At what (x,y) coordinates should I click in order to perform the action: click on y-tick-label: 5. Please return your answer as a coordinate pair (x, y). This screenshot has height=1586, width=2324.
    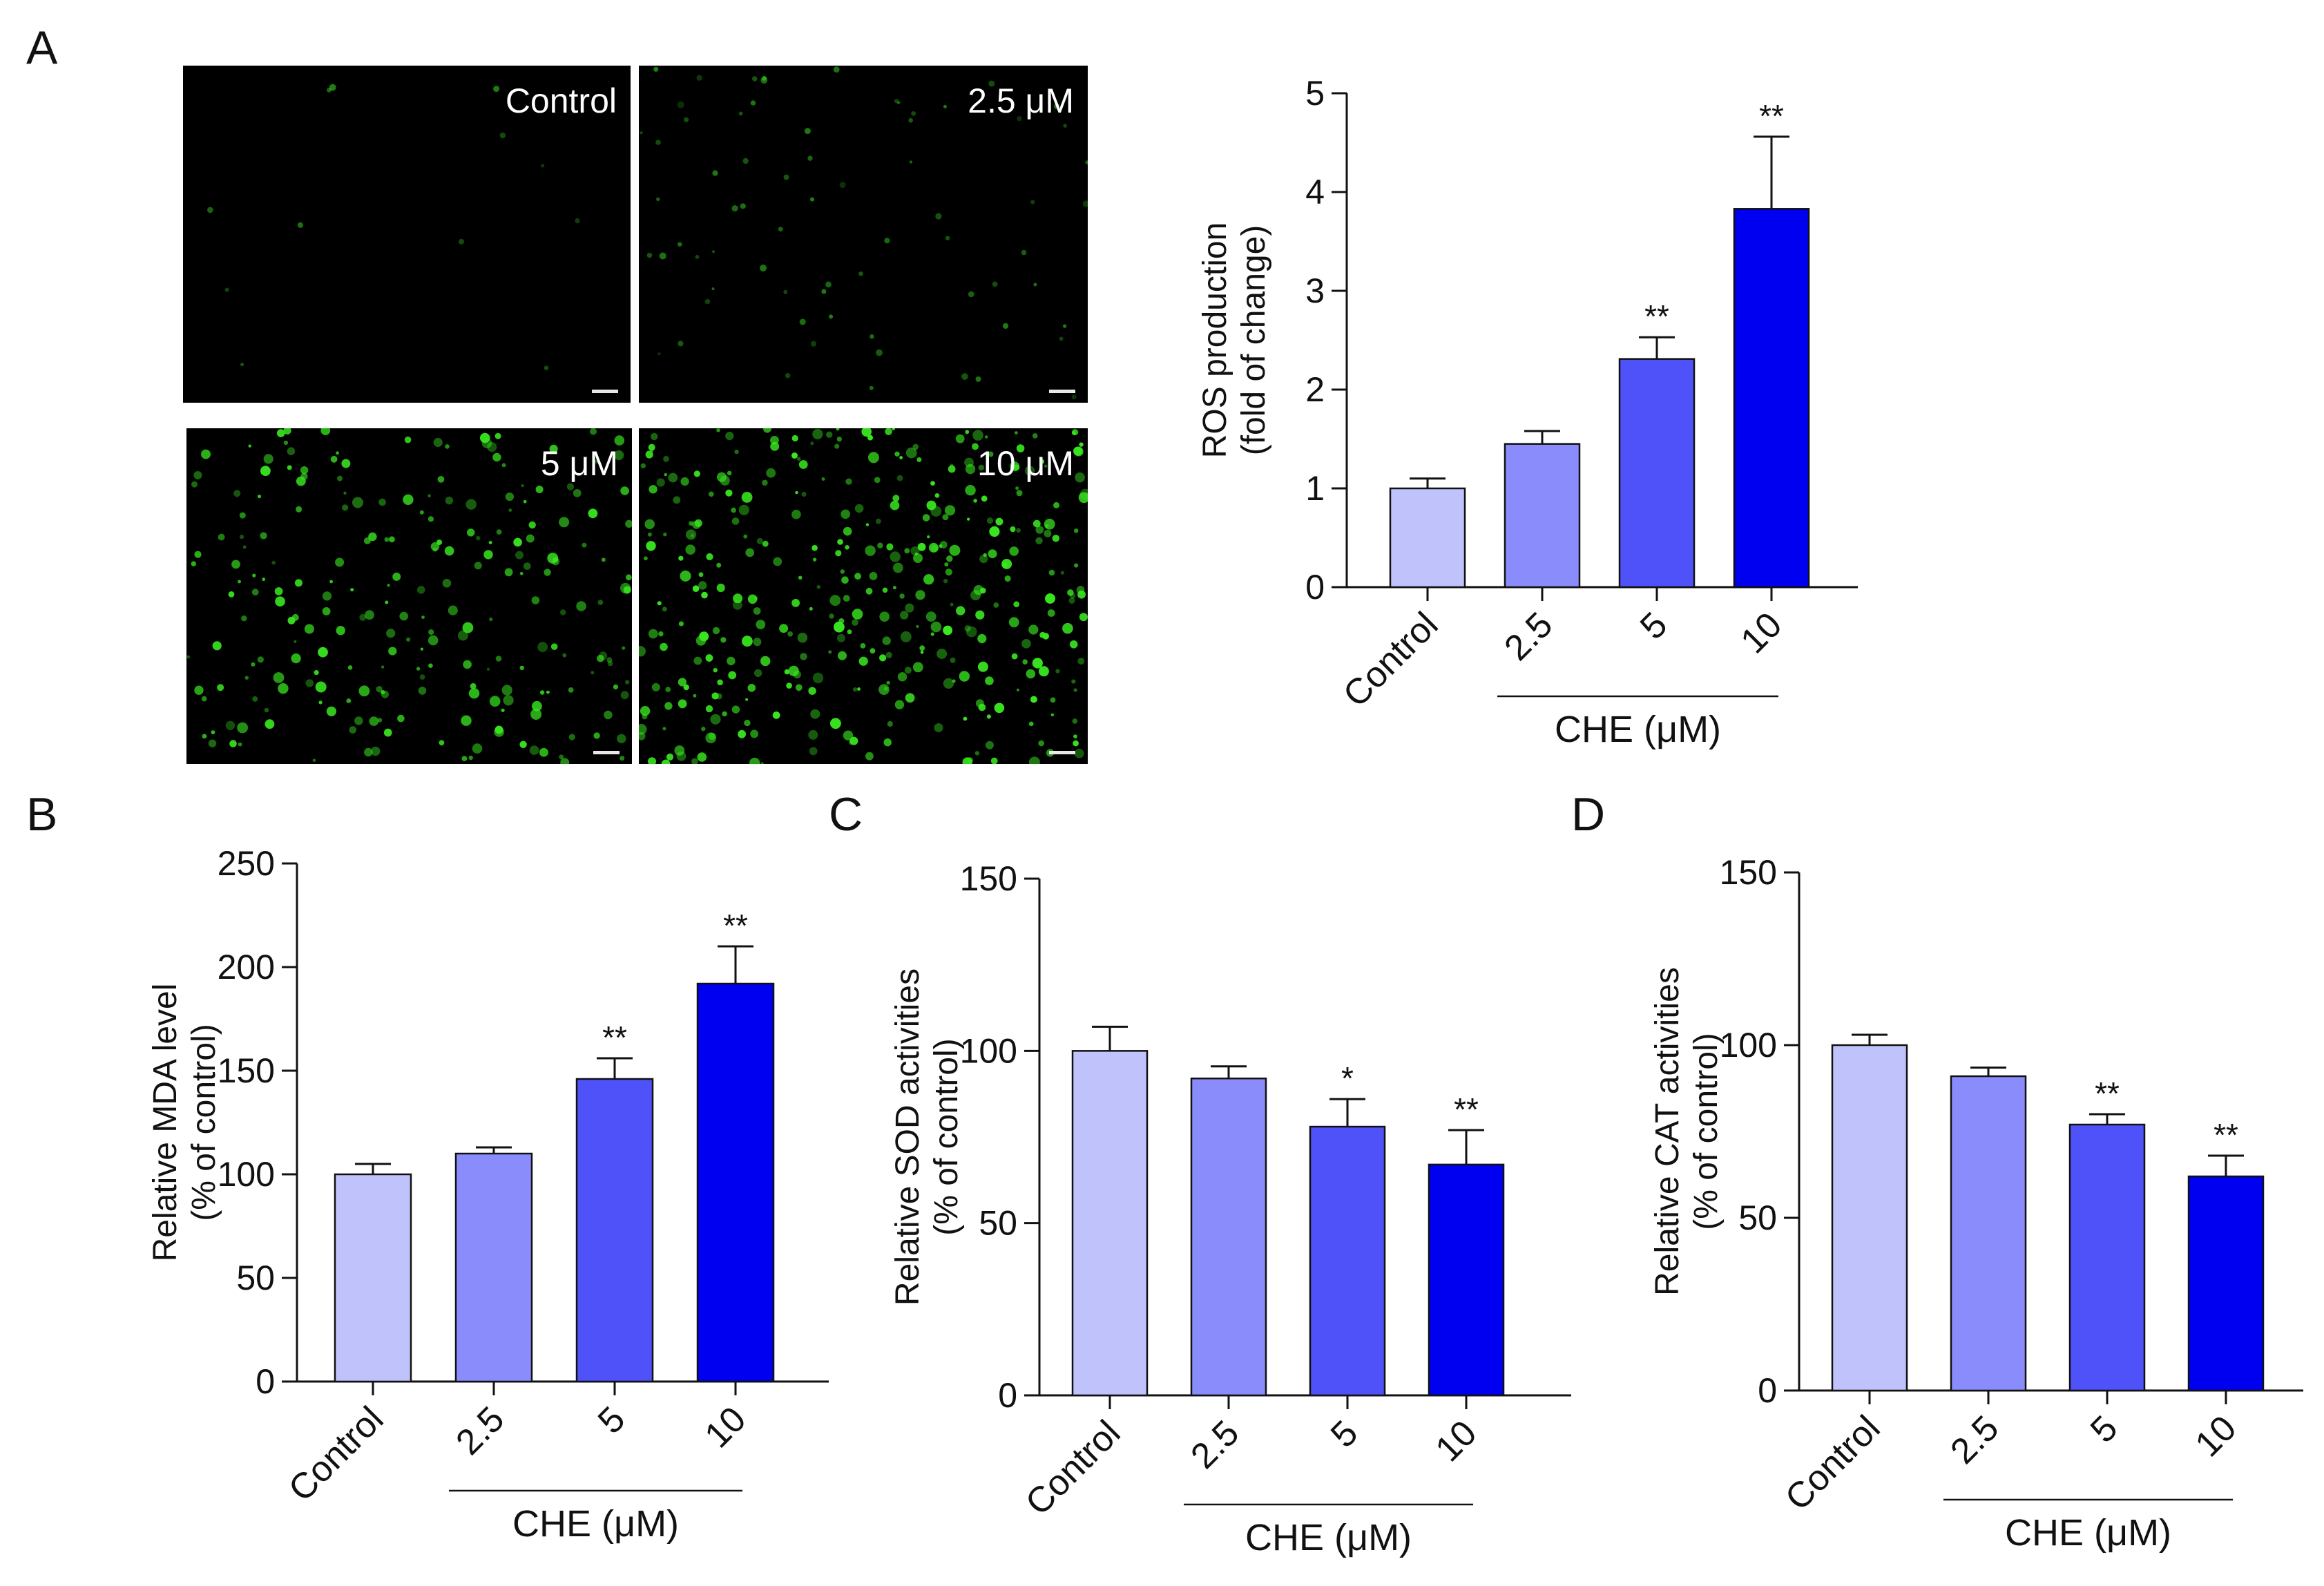
    Looking at the image, I should click on (1315, 93).